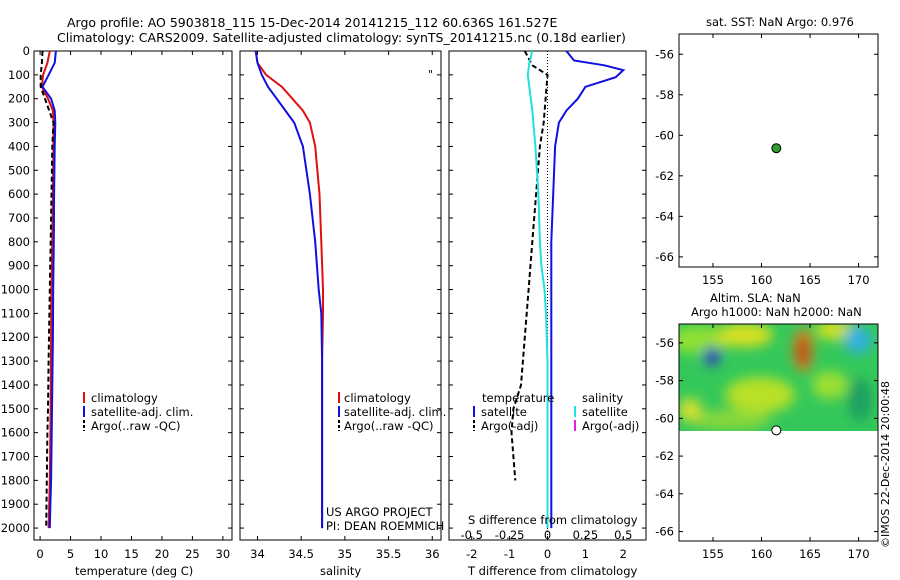 Image resolution: width=900 pixels, height=580 pixels. Describe the element at coordinates (664, 95) in the screenshot. I see `sst-map-ytick-label: -58` at that location.